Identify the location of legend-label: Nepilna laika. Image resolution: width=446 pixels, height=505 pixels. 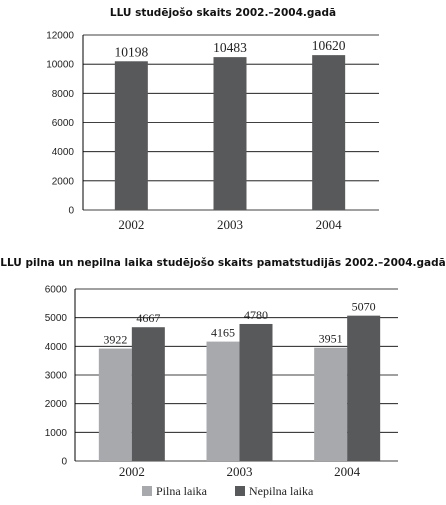
(281, 491).